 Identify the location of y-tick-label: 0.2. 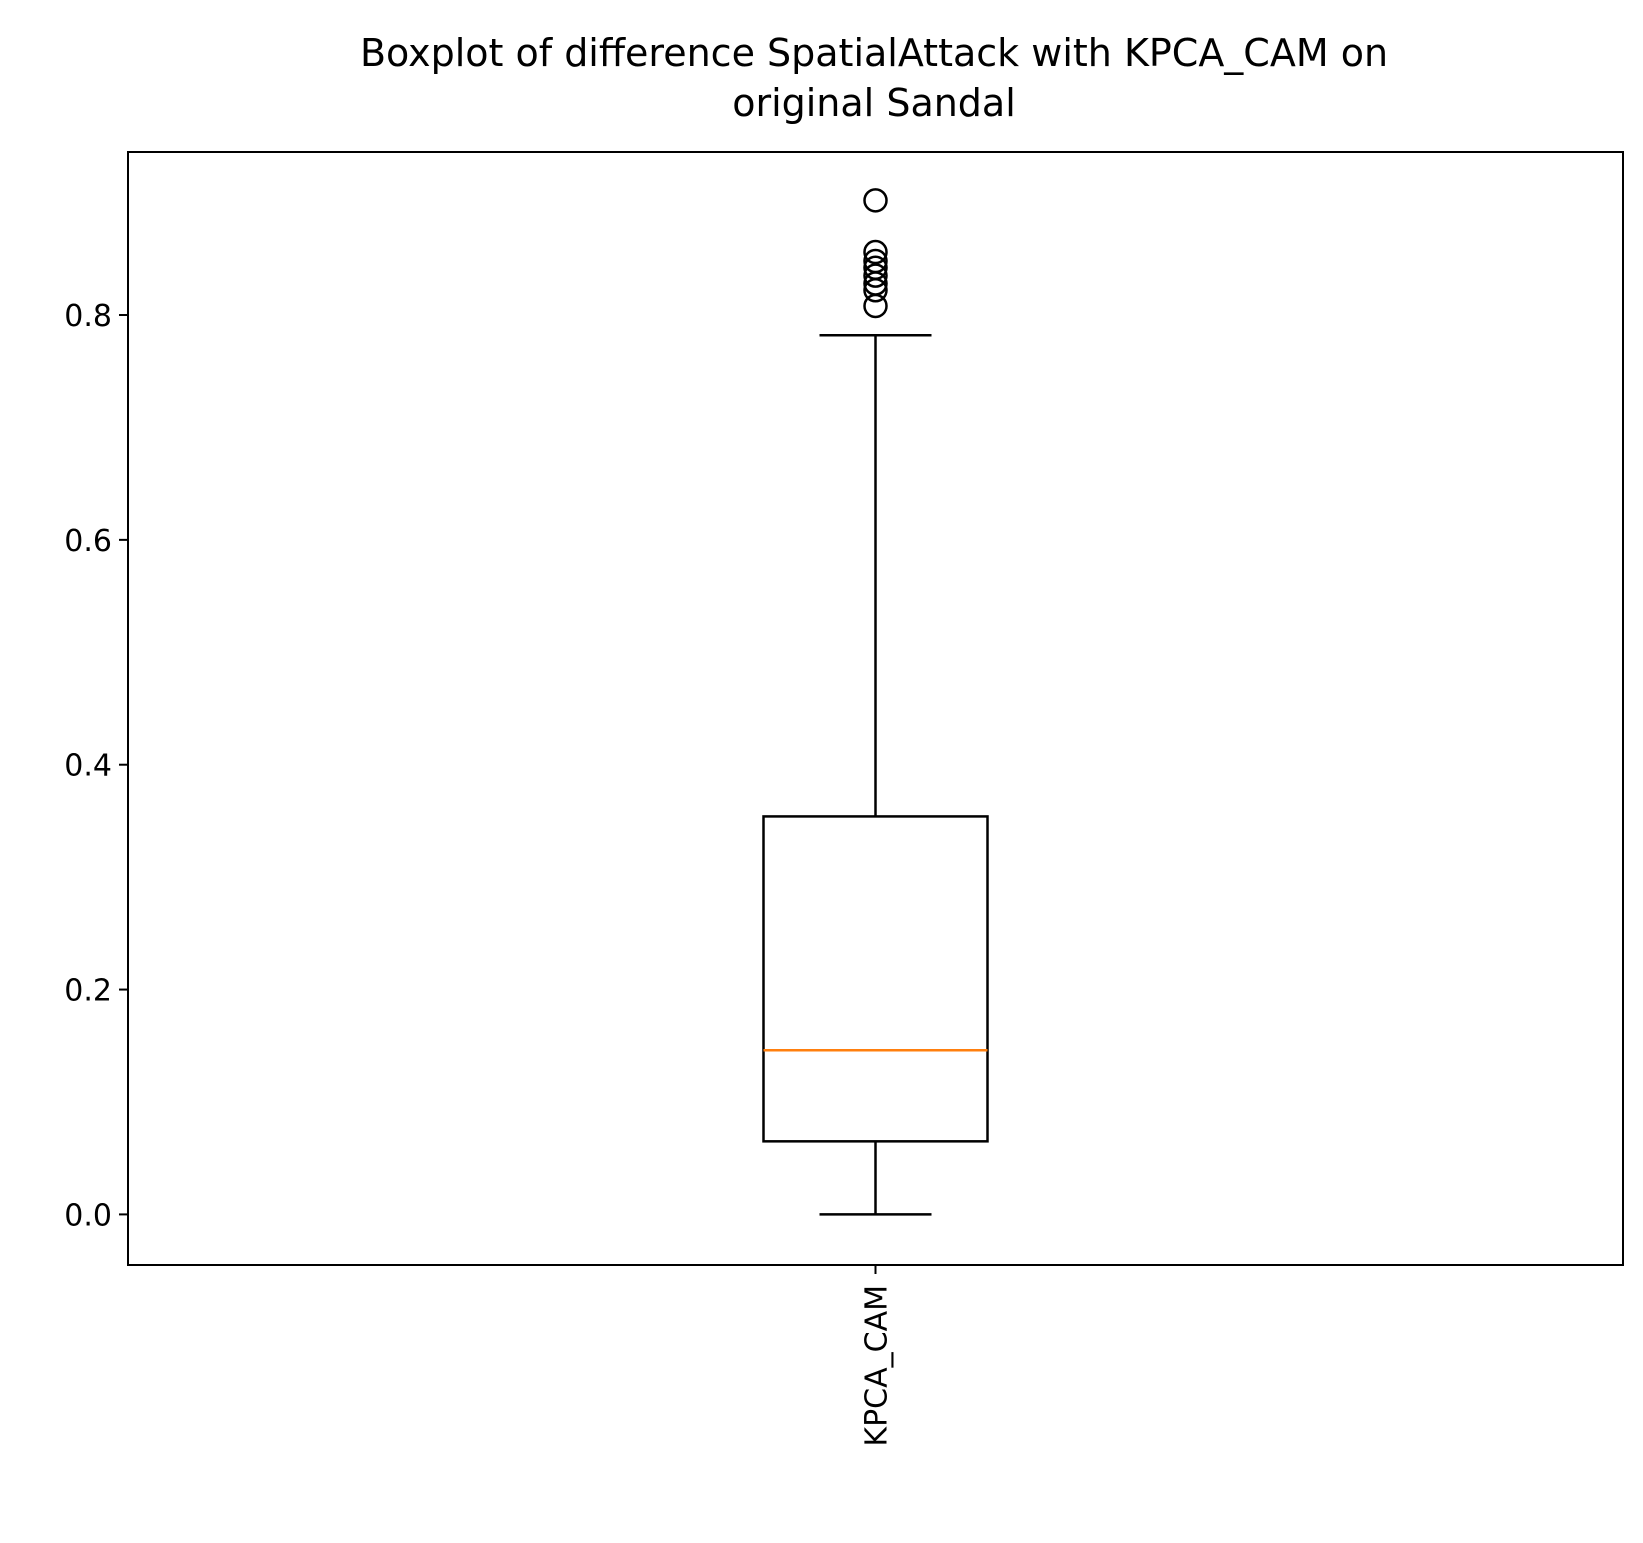
(88, 991).